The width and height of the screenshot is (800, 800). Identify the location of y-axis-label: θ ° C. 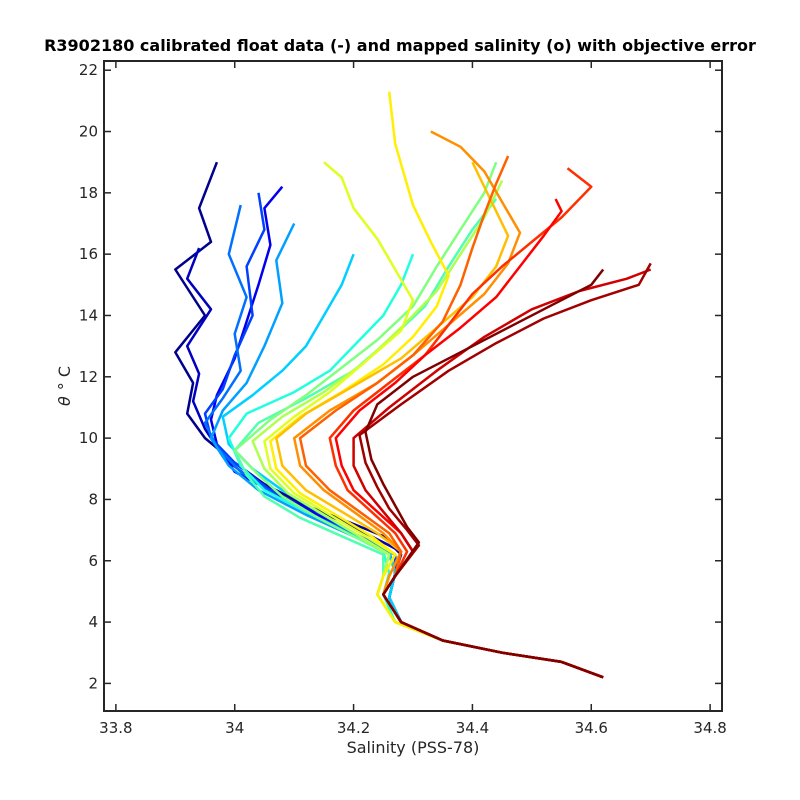
(64, 386).